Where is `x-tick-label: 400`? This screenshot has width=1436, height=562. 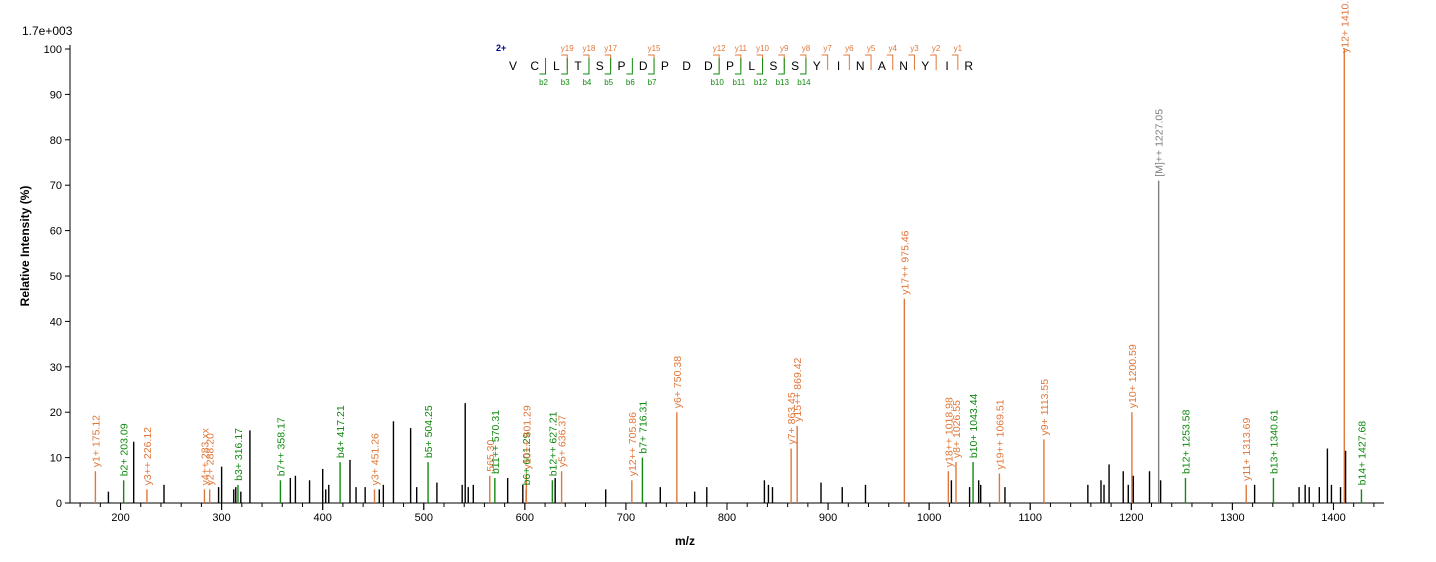 x-tick-label: 400 is located at coordinates (323, 518).